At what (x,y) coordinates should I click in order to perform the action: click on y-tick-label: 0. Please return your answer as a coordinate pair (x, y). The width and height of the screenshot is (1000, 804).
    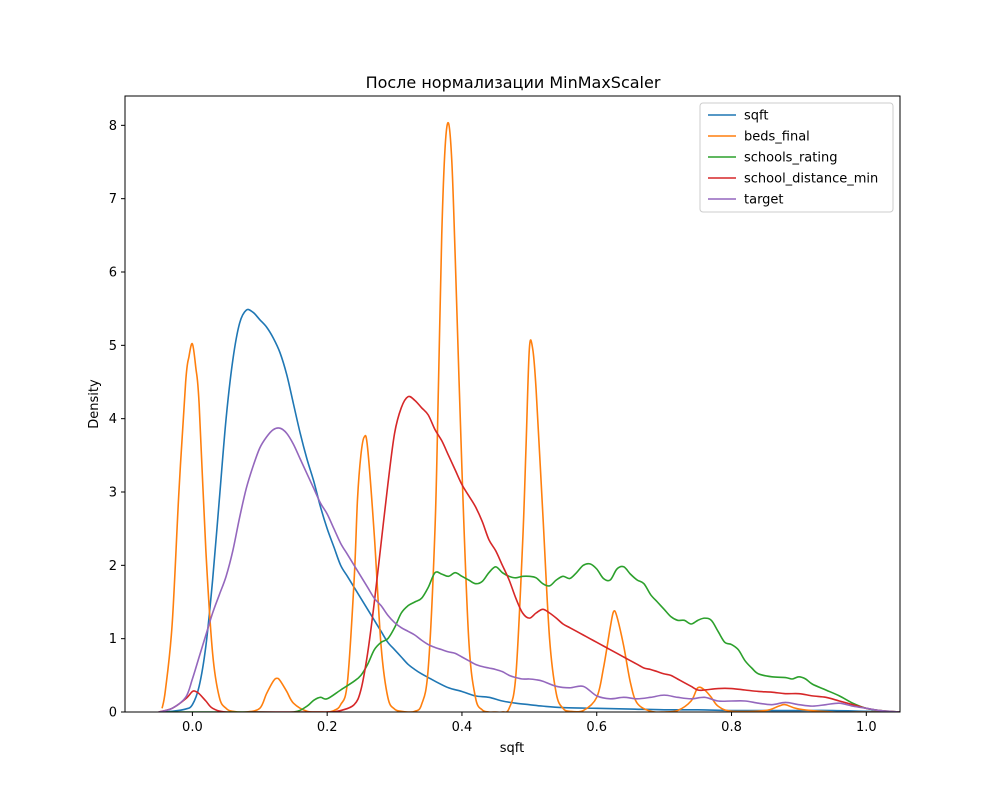
    Looking at the image, I should click on (113, 713).